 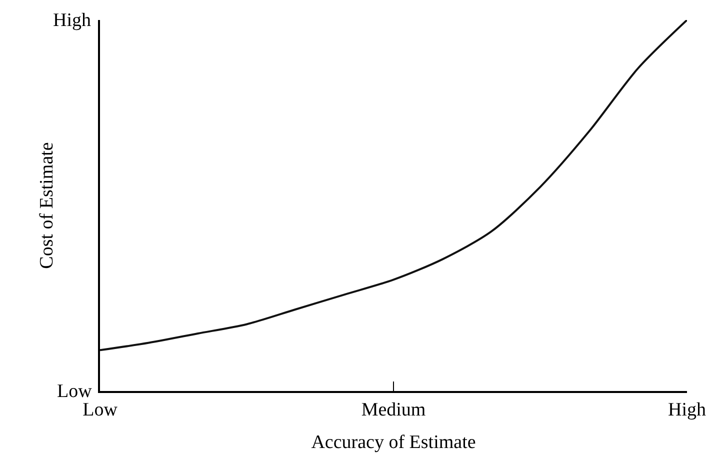 What do you see at coordinates (687, 410) in the screenshot?
I see `x-tick-label: High` at bounding box center [687, 410].